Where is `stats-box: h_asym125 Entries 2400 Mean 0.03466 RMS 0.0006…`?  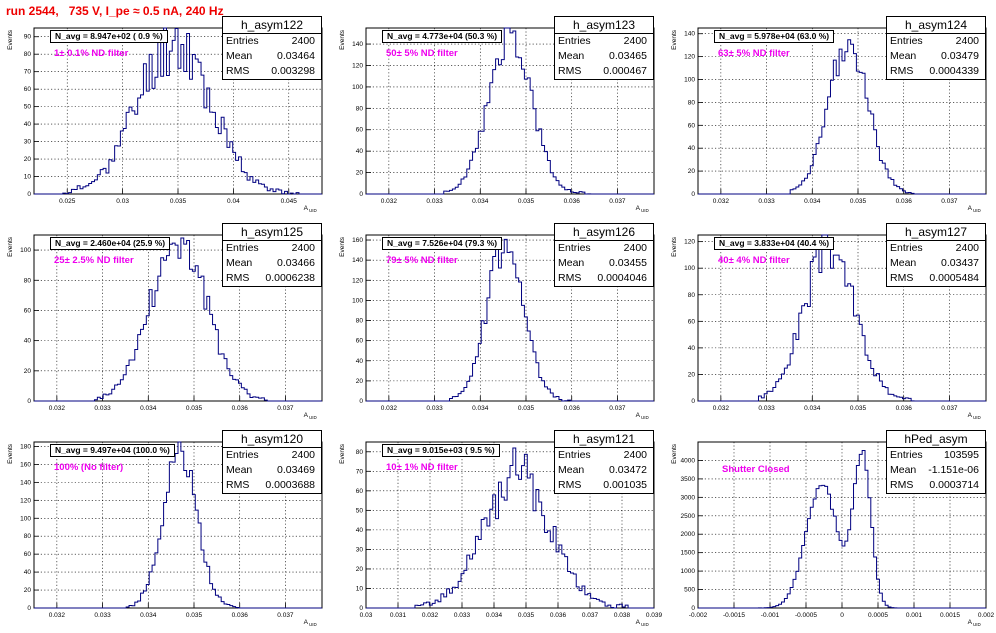
stats-box: h_asym125 Entries 2400 Mean 0.03466 RMS 0.0006… is located at coordinates (272, 255).